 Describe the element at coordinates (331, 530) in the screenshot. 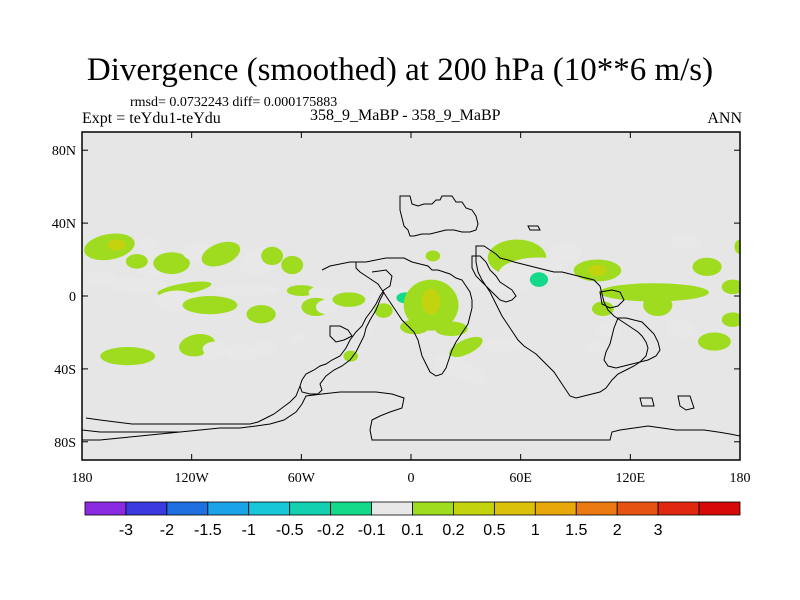

I see `colorbar-label-5: -0.2` at that location.